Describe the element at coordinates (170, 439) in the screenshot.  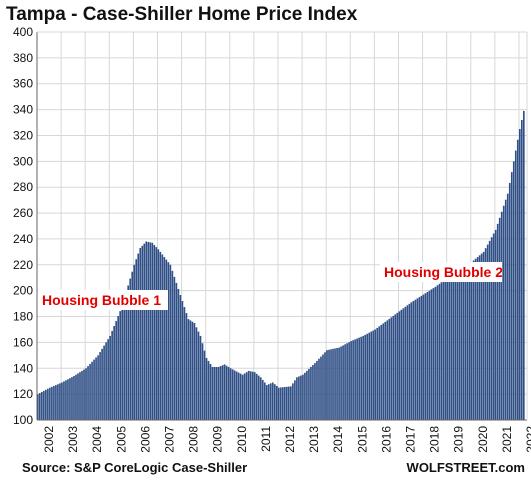
I see `x-tick-label: 2007` at that location.